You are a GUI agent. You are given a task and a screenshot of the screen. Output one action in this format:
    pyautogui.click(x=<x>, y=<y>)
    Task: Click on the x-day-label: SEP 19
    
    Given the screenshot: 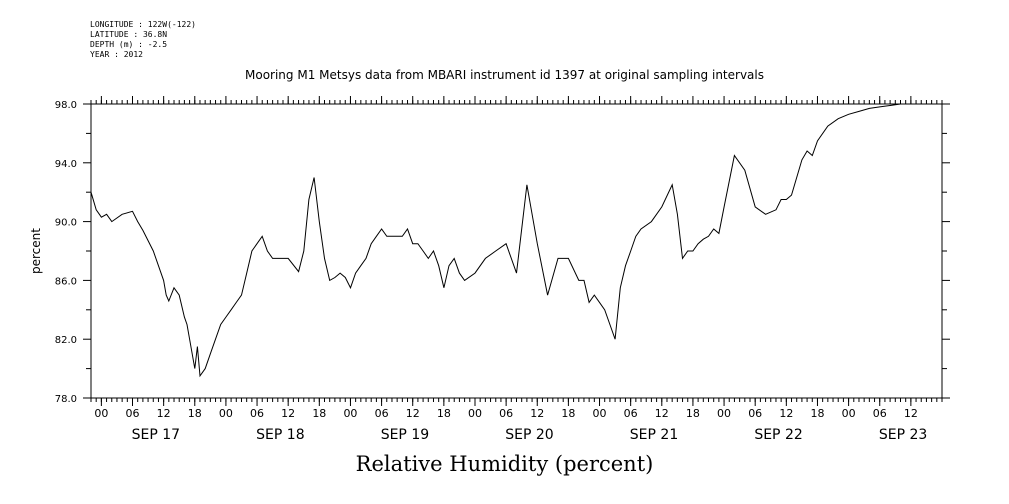 What is the action you would take?
    pyautogui.click(x=405, y=435)
    